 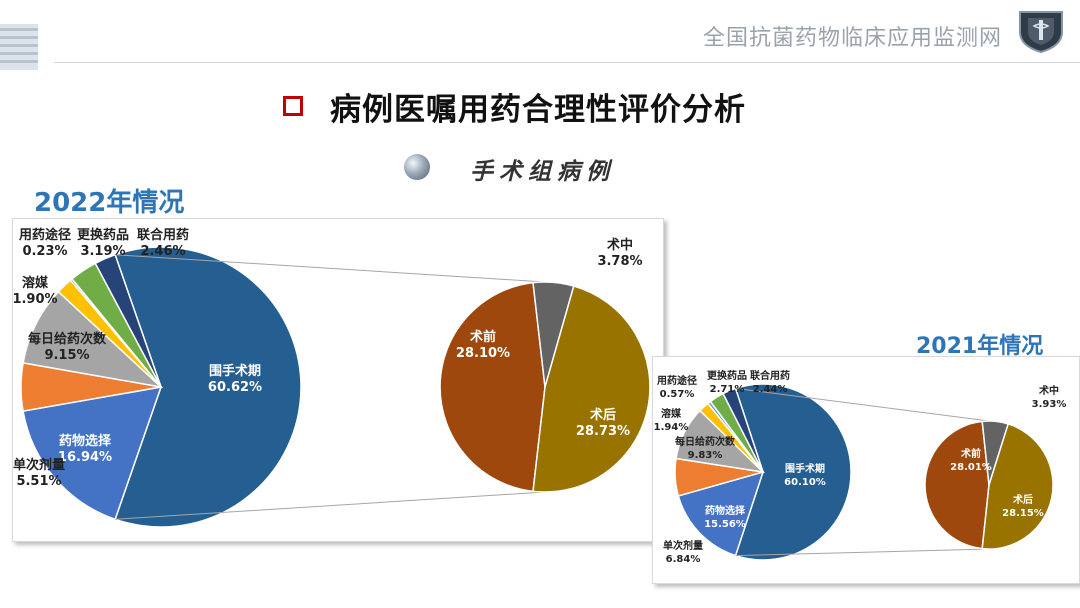 I want to click on chart-2022-title: 2022年情况, so click(x=109, y=203).